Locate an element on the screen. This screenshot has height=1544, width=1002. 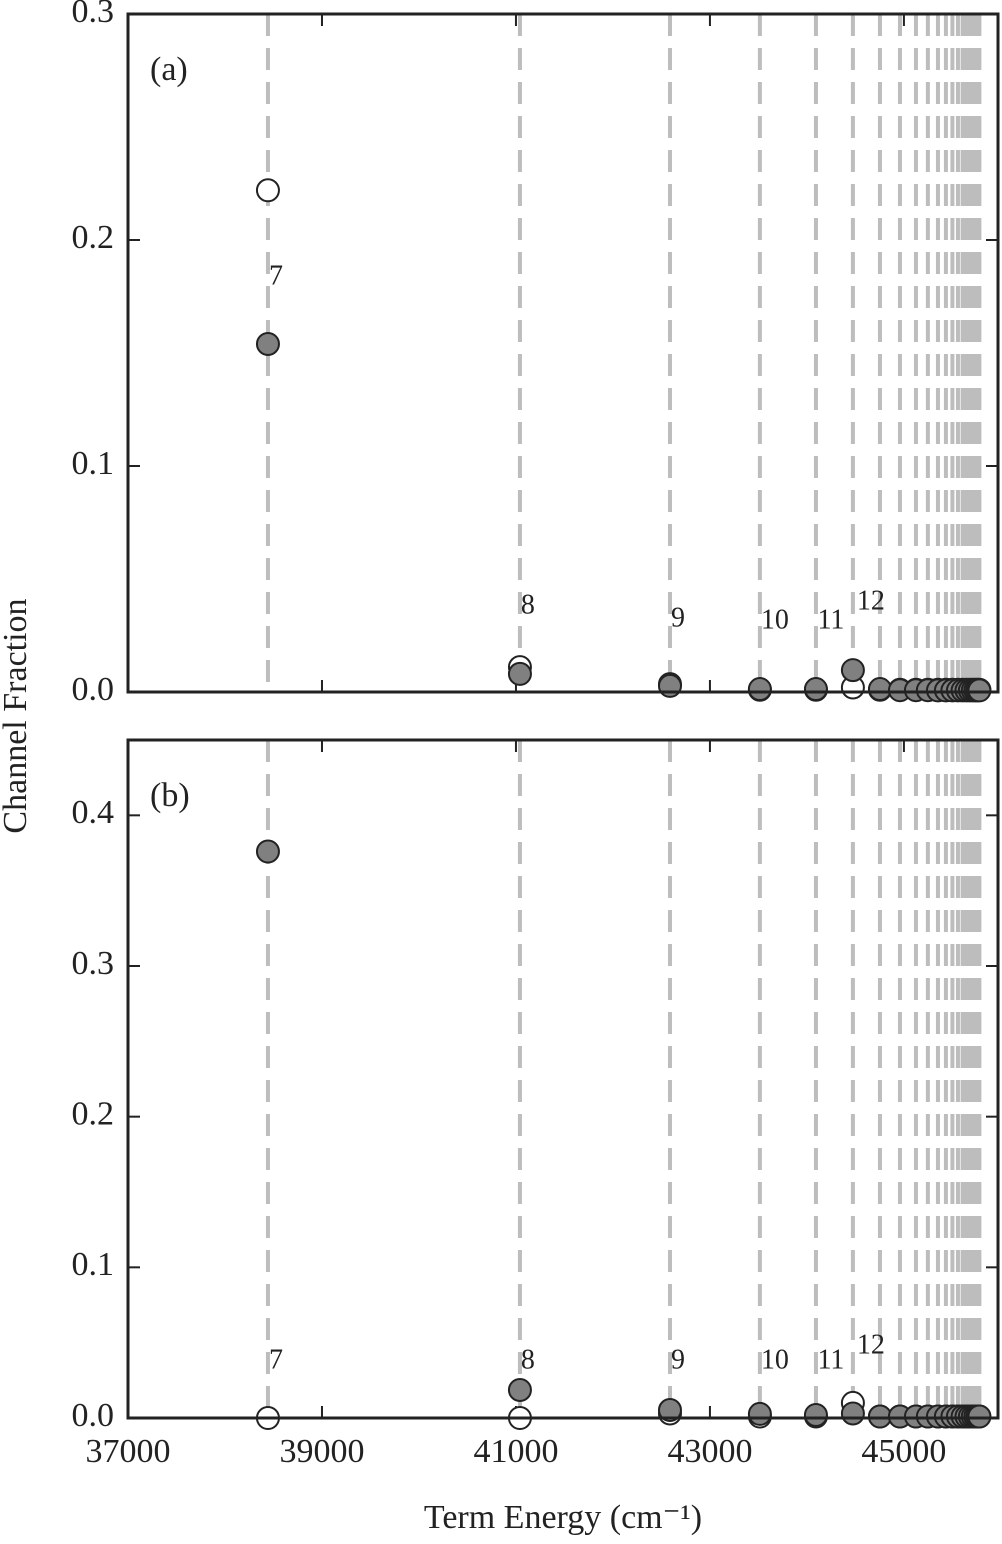
x-tick-label: 39000 is located at coordinates (321, 1451).